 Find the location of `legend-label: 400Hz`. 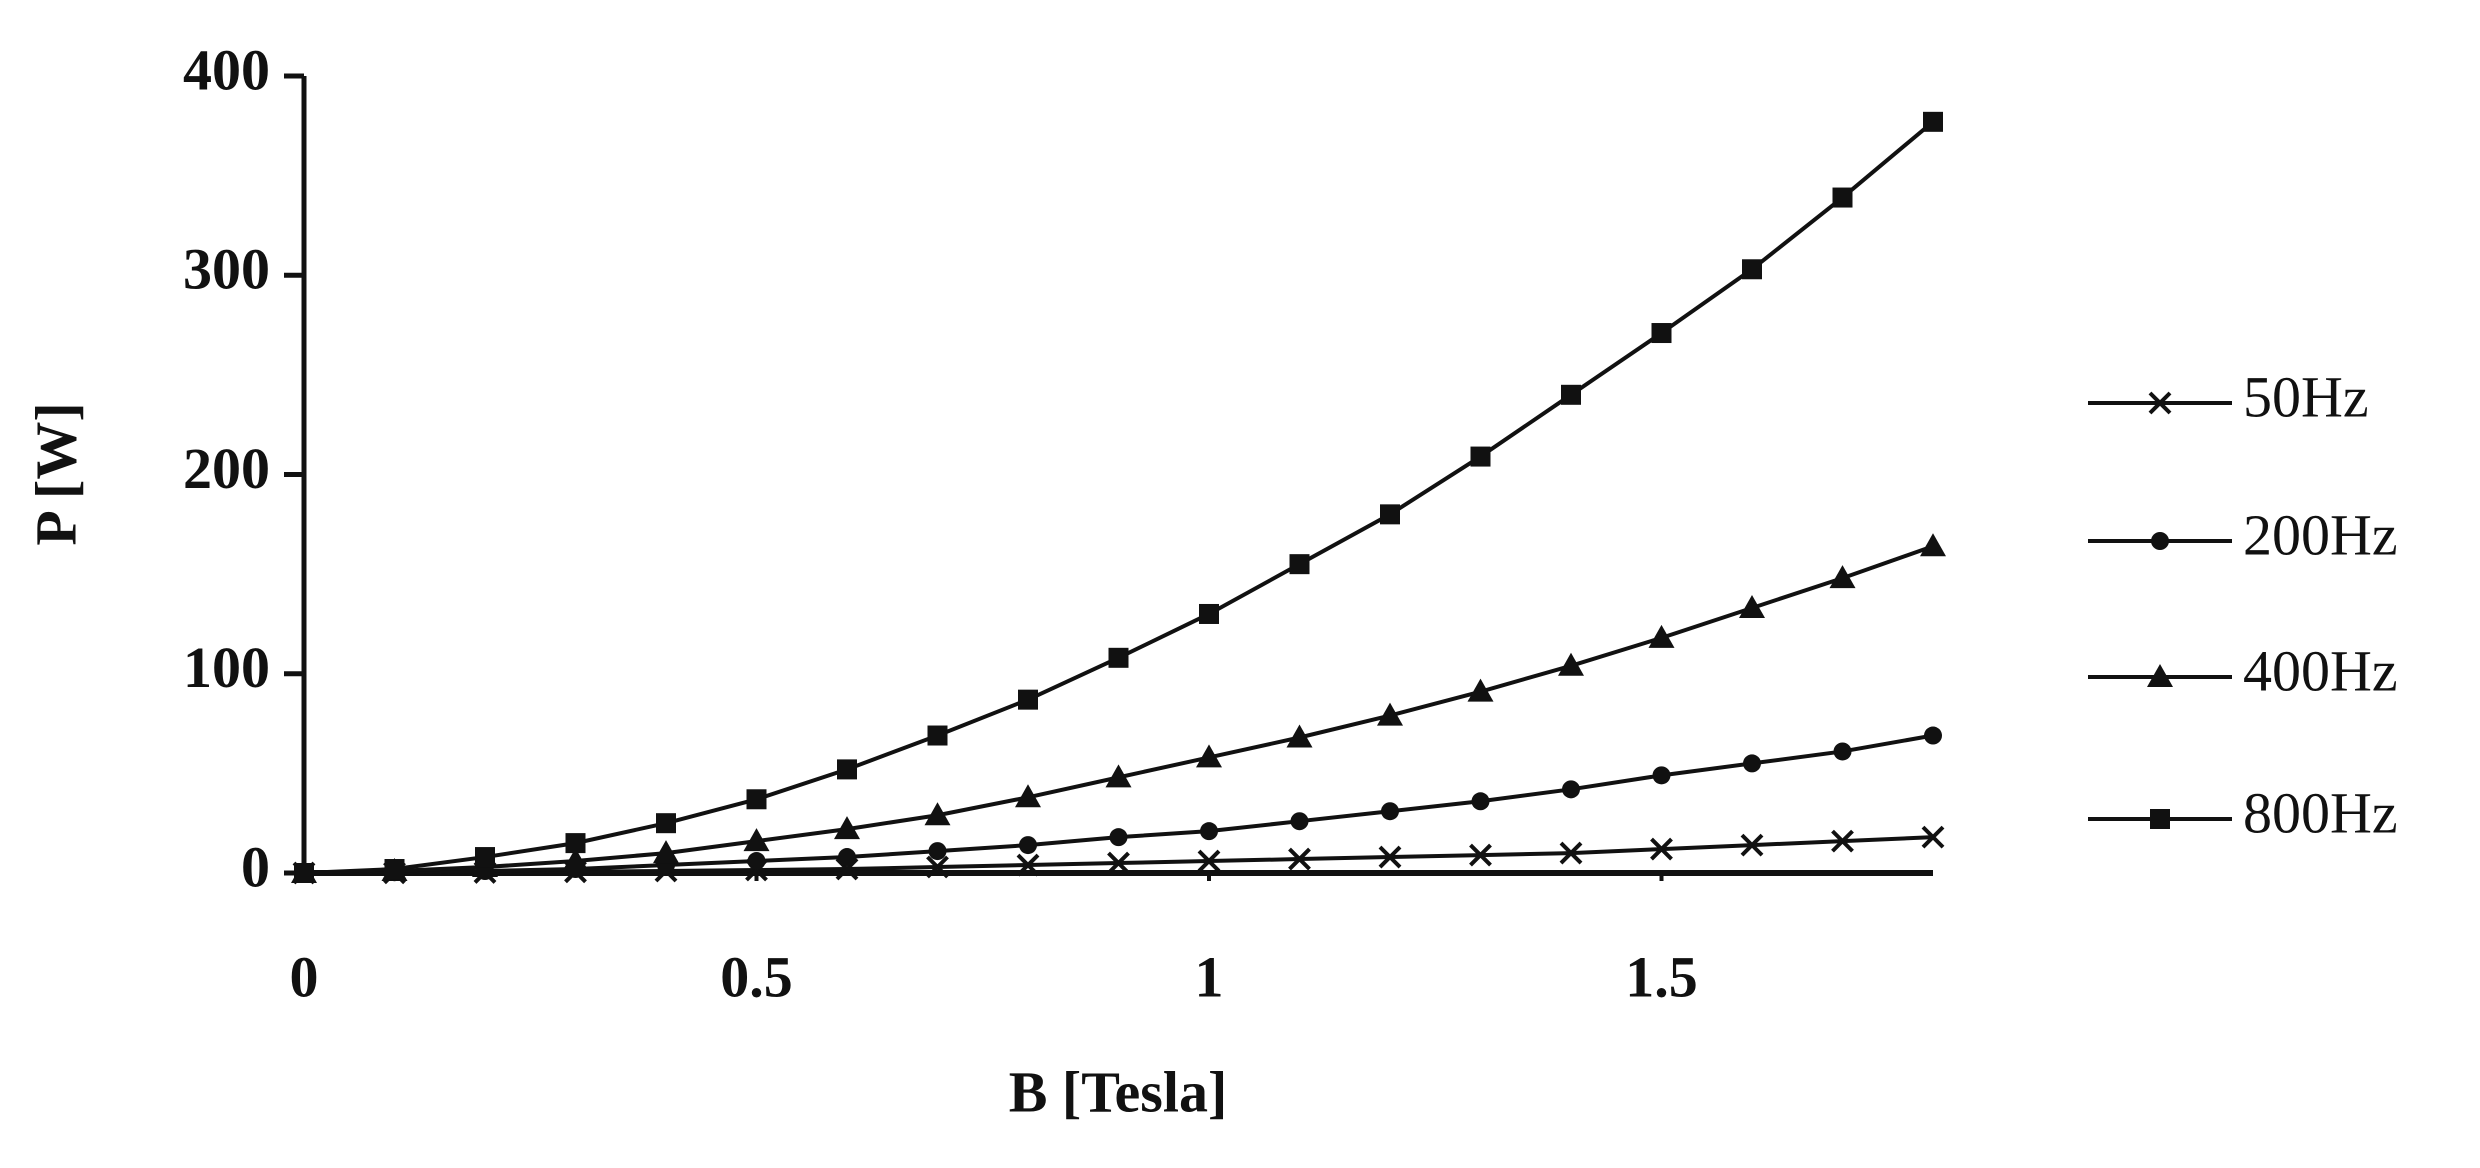

legend-label: 400Hz is located at coordinates (2320, 670).